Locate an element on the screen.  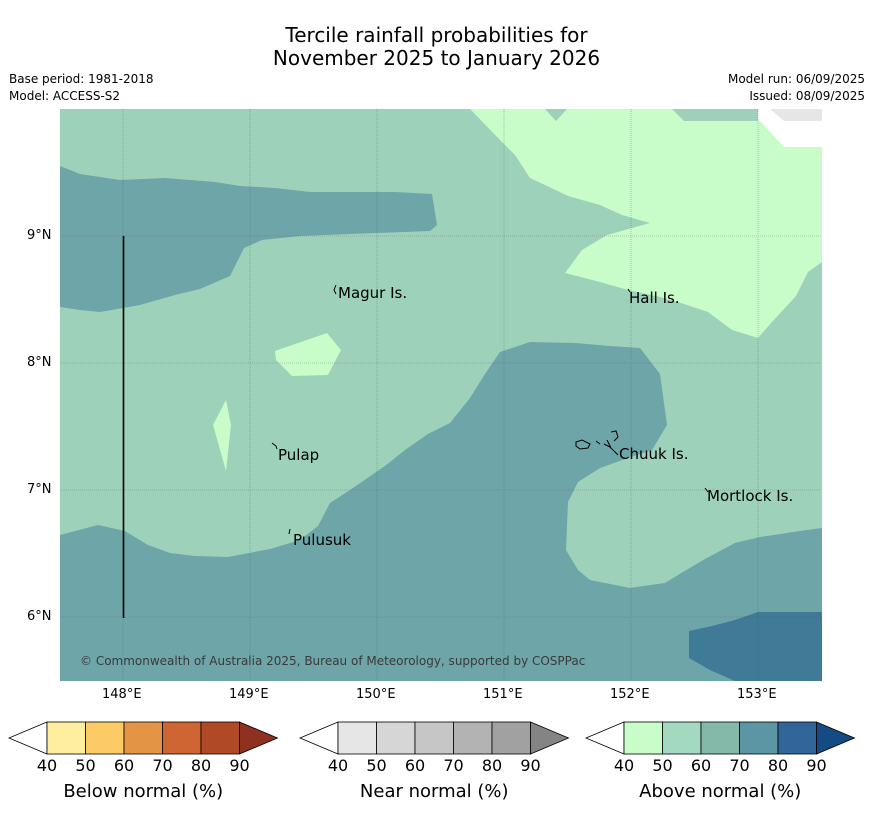
magur-island-outline is located at coordinates (335, 289).